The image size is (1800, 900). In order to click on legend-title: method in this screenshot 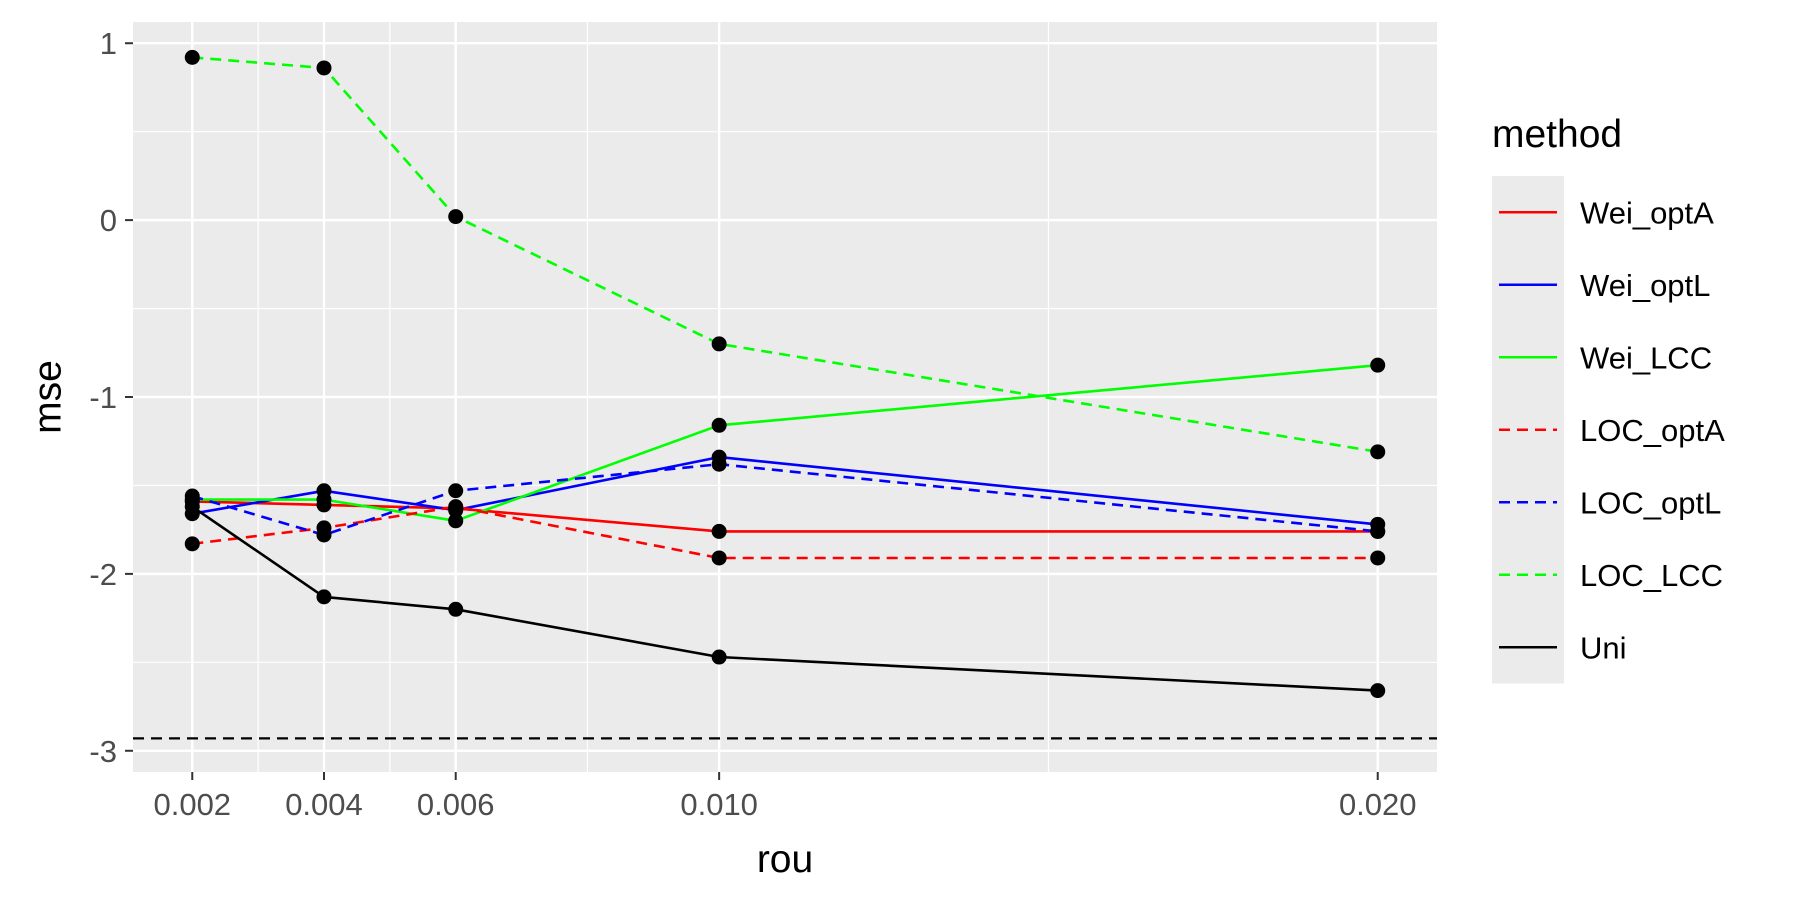, I will do `click(1557, 134)`.